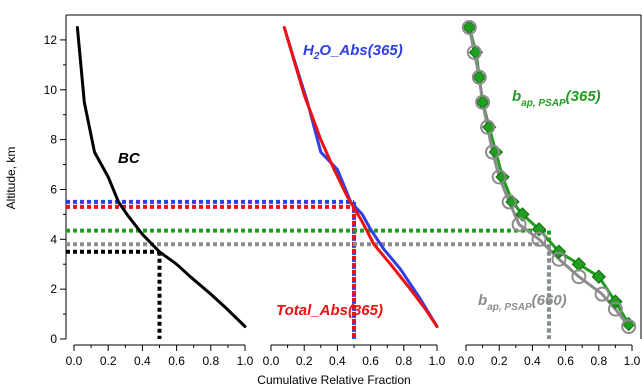 The width and height of the screenshot is (642, 389). I want to click on bap365-label-main: b, so click(516, 96).